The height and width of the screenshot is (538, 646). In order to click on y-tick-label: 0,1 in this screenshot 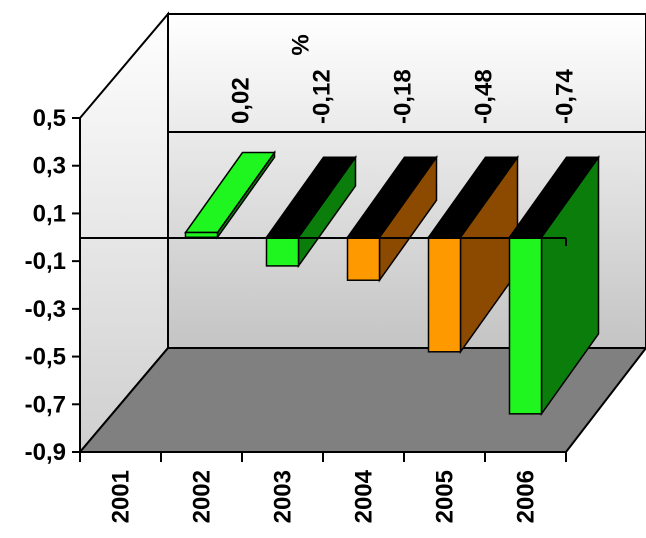, I will do `click(49, 213)`.